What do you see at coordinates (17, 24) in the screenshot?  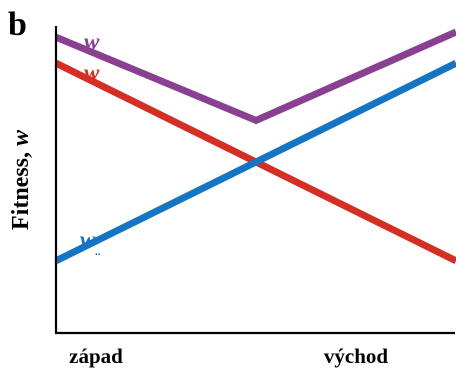 I see `panel-label: b` at bounding box center [17, 24].